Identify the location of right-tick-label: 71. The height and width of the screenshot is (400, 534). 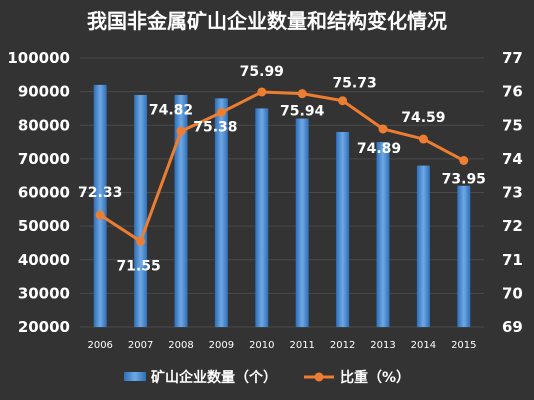
(512, 260).